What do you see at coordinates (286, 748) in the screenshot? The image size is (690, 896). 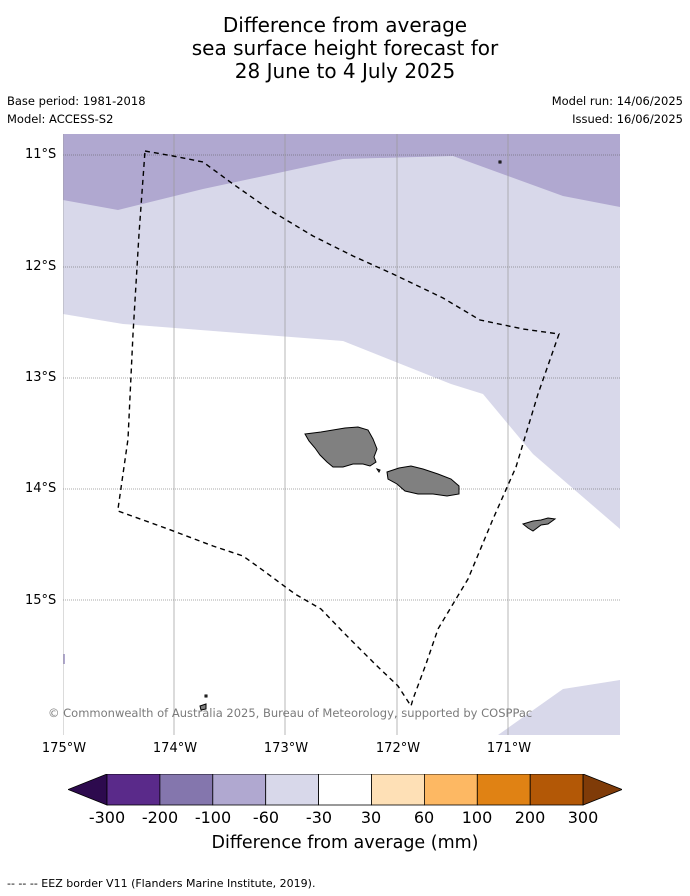 I see `longitude-label: 173°W` at bounding box center [286, 748].